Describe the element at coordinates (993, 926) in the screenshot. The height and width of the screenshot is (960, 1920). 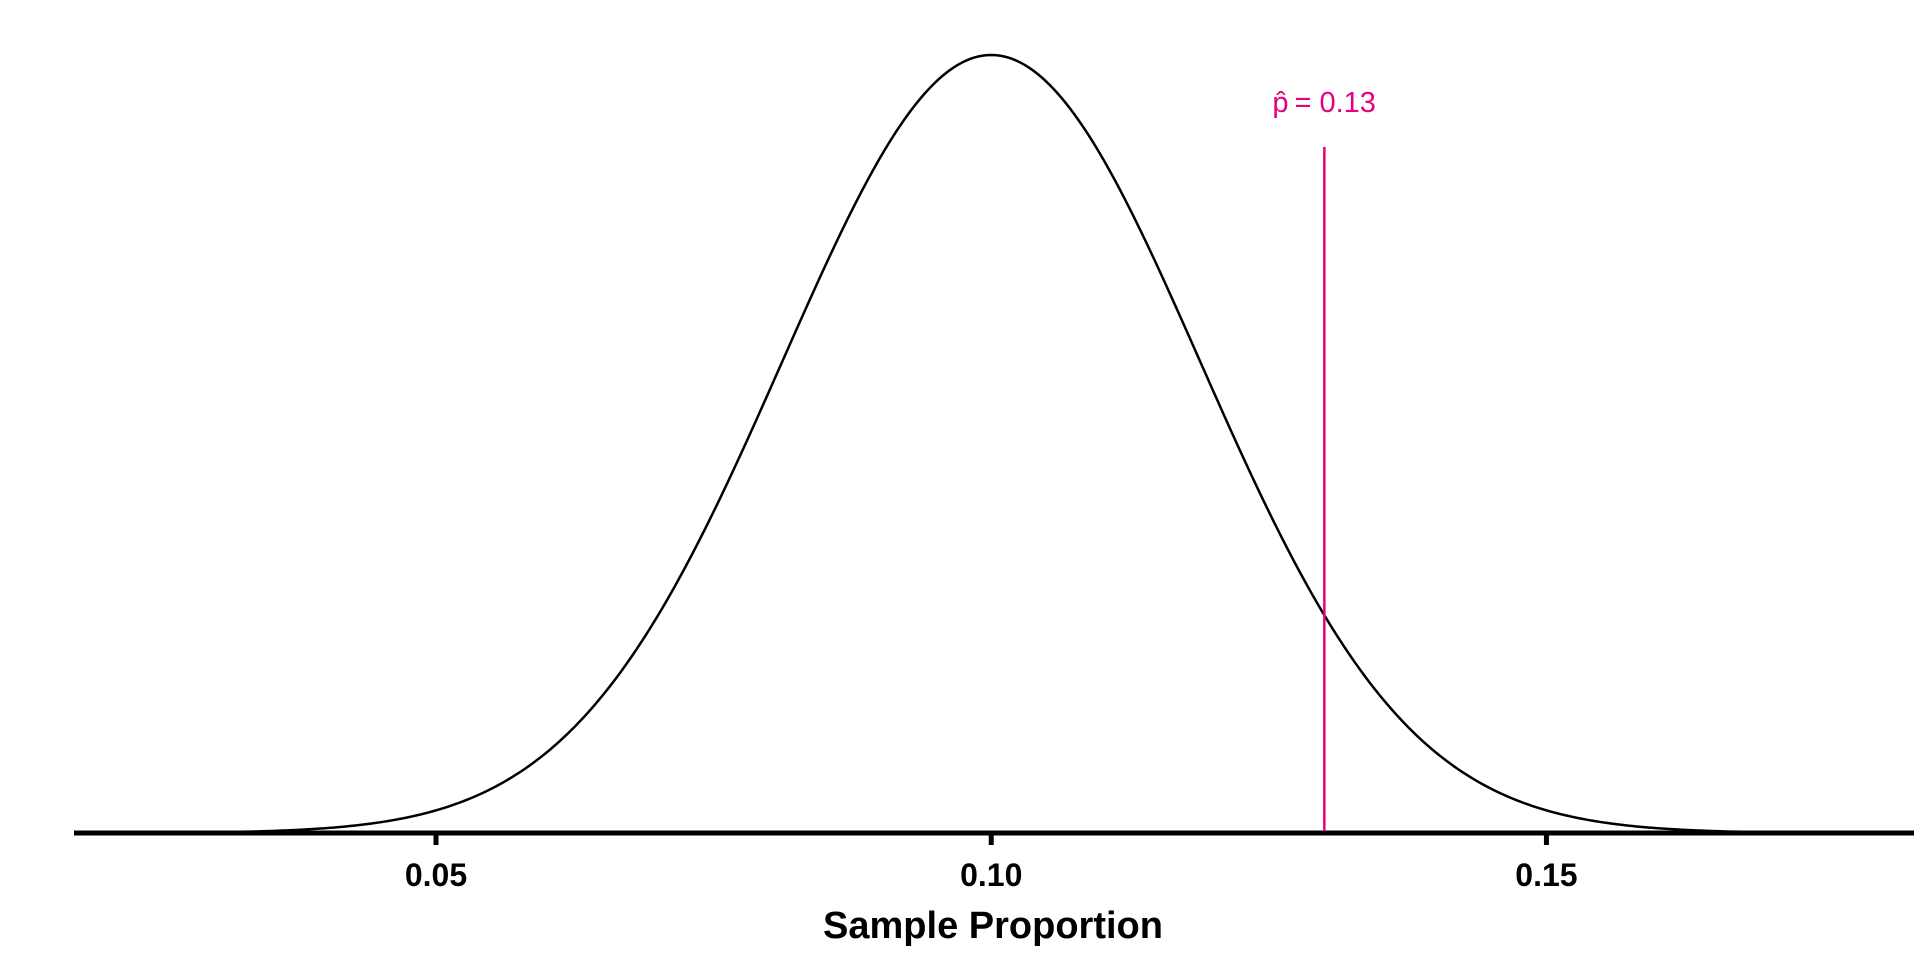
I see `x-axis-title: Sample Proportion` at that location.